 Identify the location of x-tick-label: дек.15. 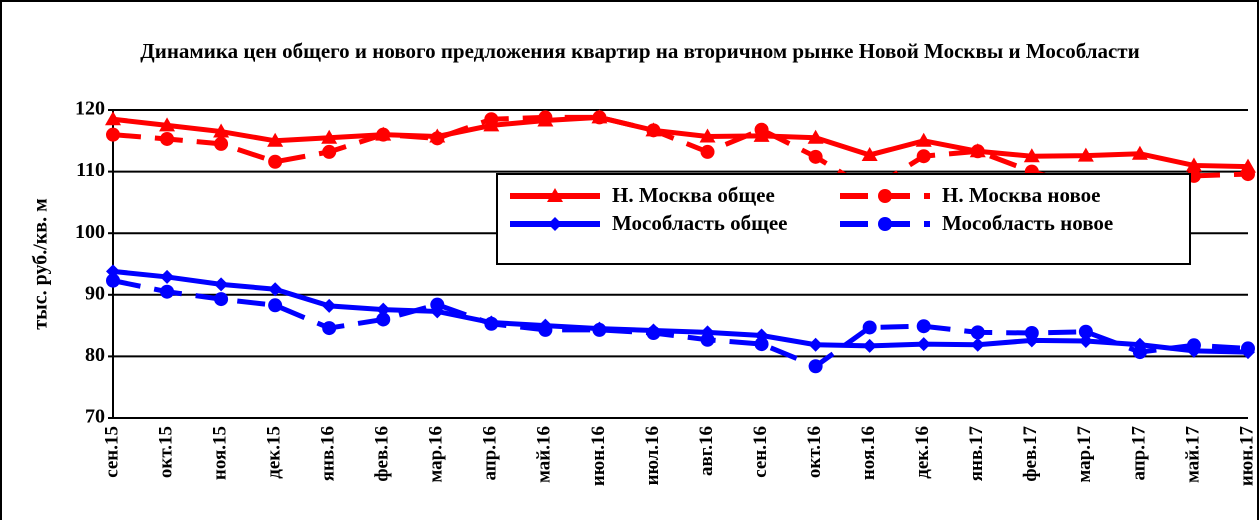
(274, 452).